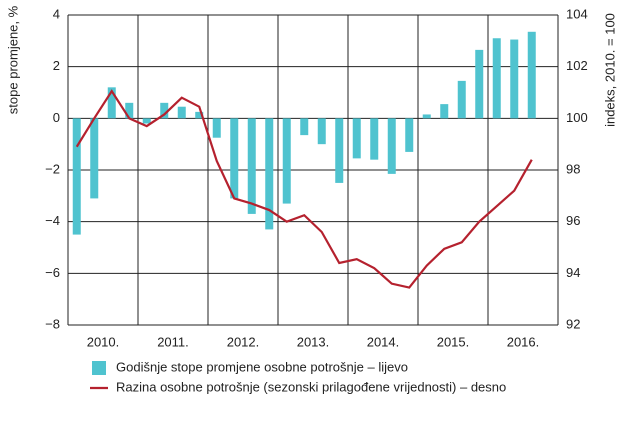 This screenshot has width=623, height=432. What do you see at coordinates (573, 323) in the screenshot?
I see `y2-tick-label: 92` at bounding box center [573, 323].